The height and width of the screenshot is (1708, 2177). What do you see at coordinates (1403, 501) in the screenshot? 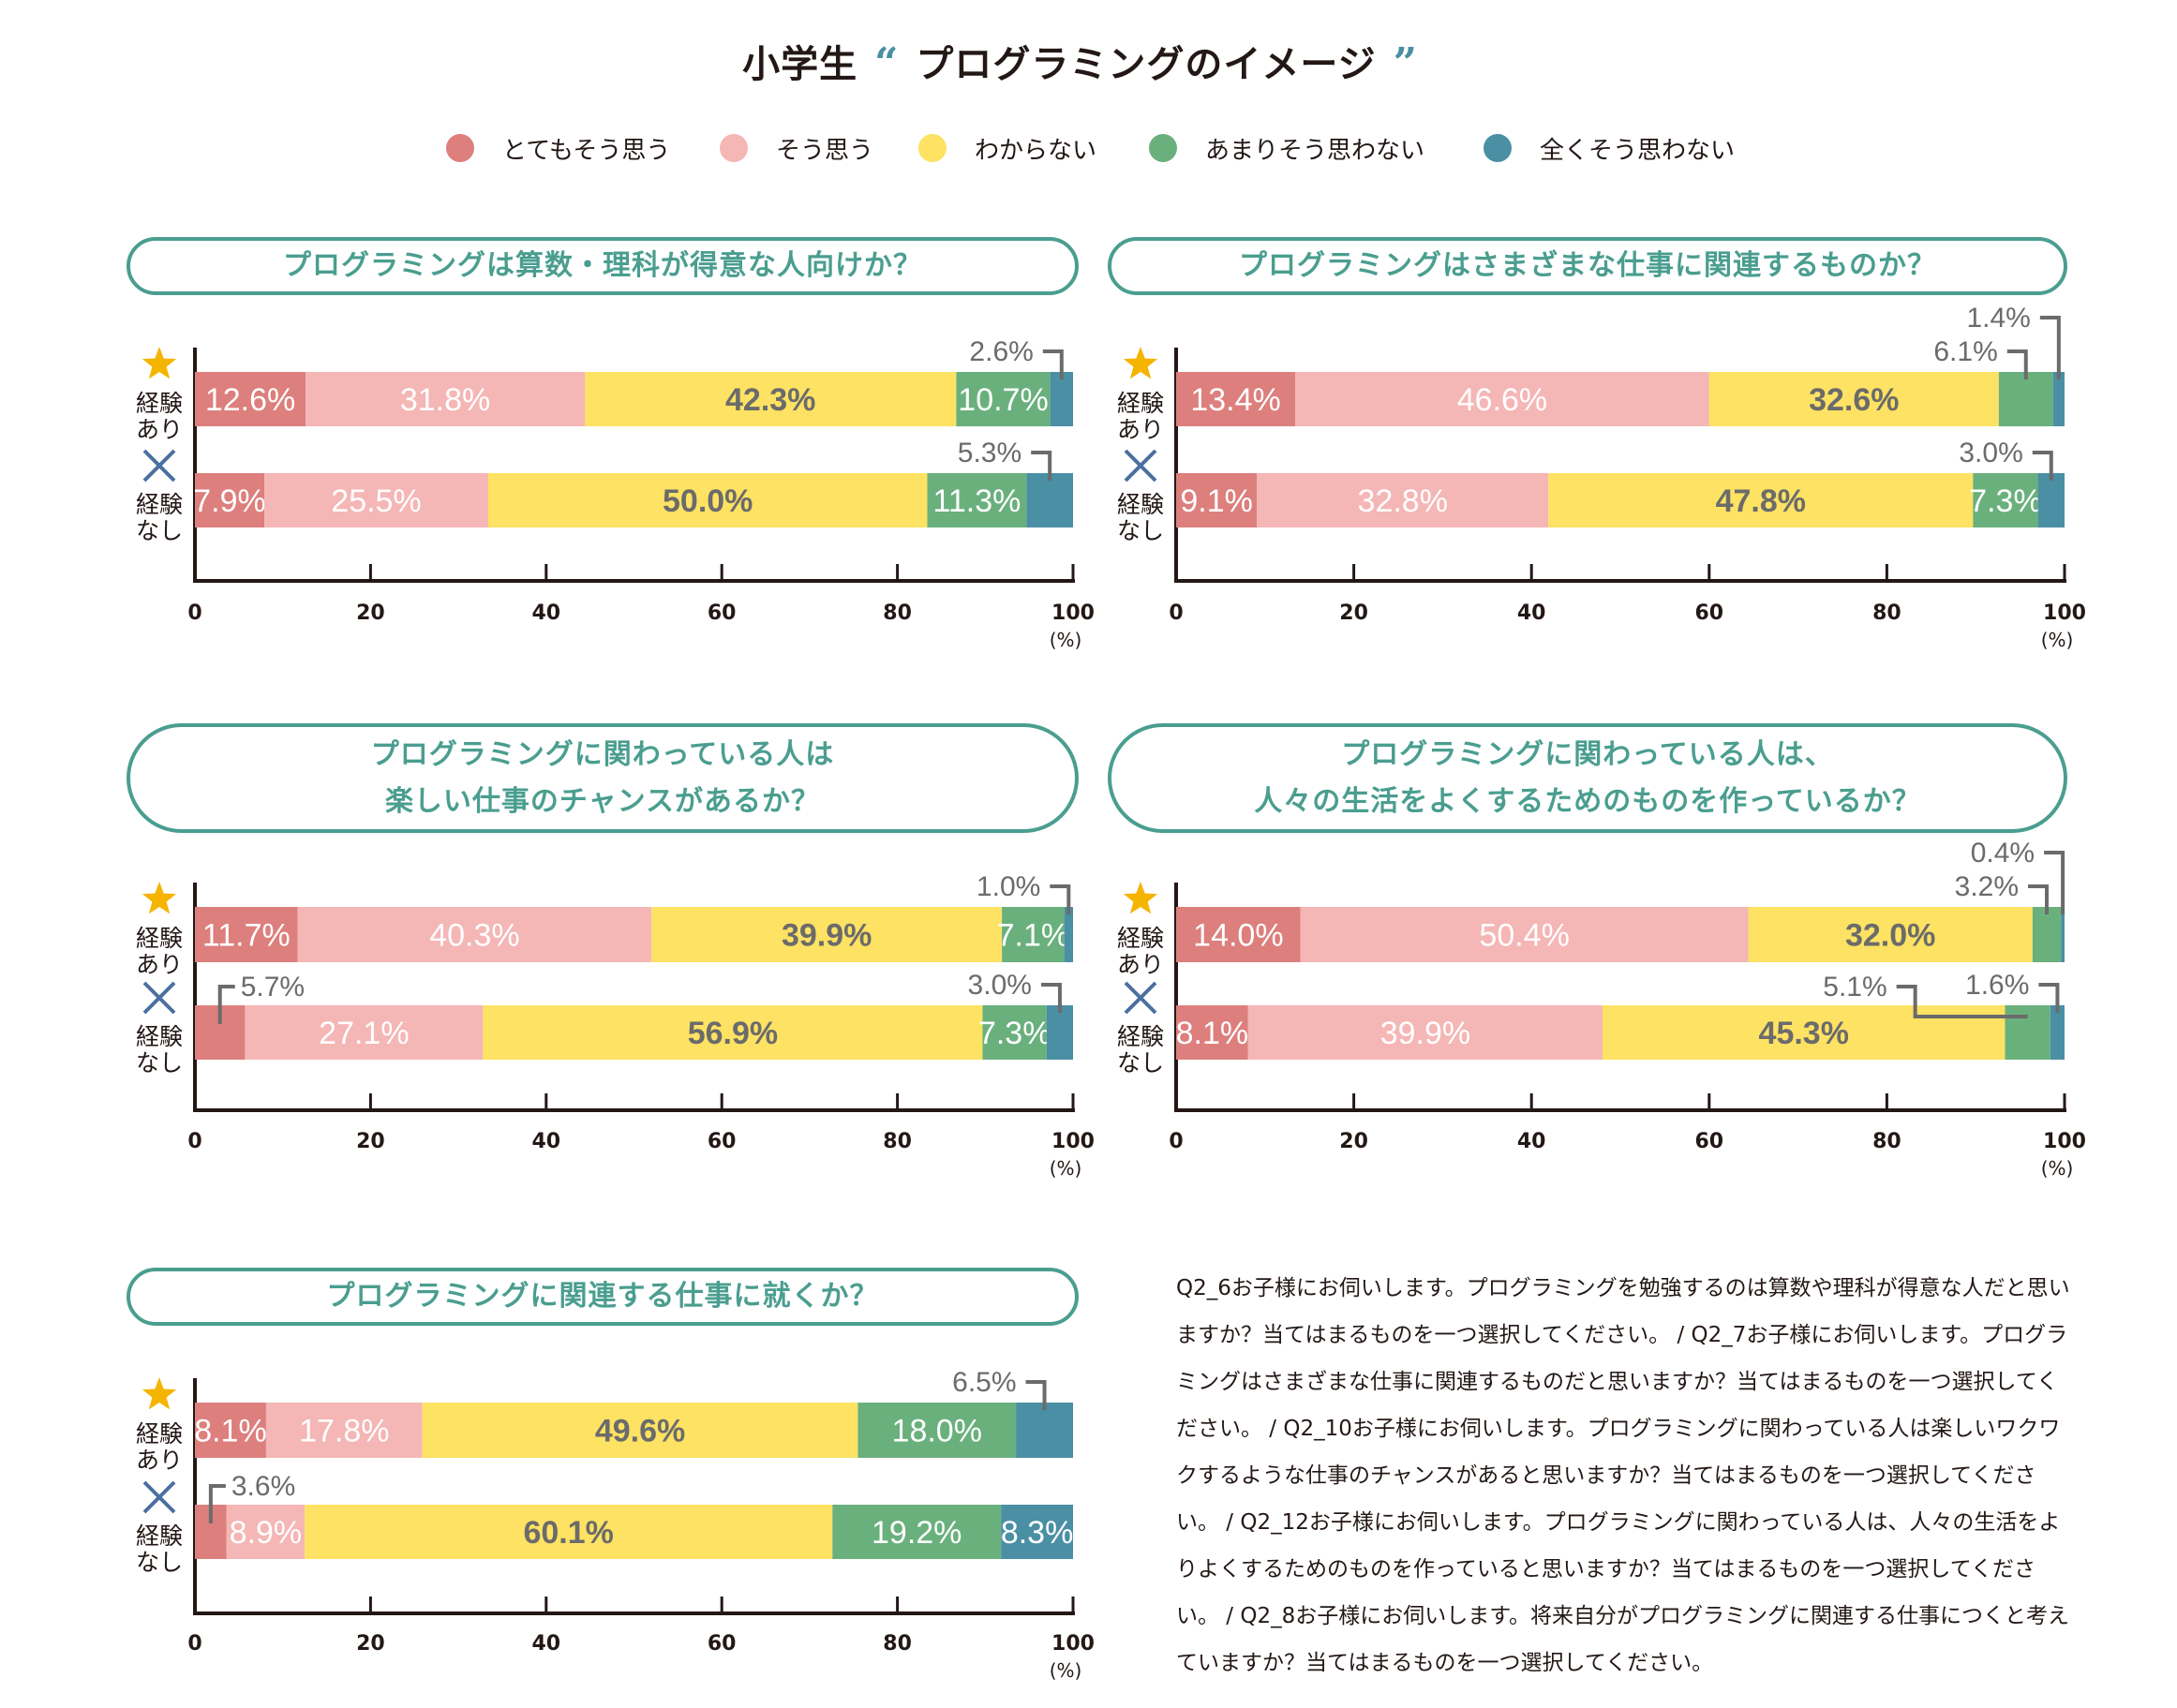
I see `bar-label: 32.8%` at bounding box center [1403, 501].